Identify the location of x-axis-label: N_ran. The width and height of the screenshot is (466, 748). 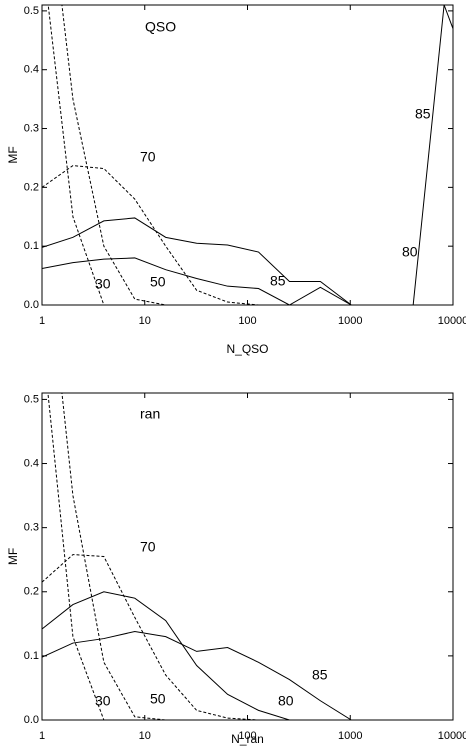
(247, 739).